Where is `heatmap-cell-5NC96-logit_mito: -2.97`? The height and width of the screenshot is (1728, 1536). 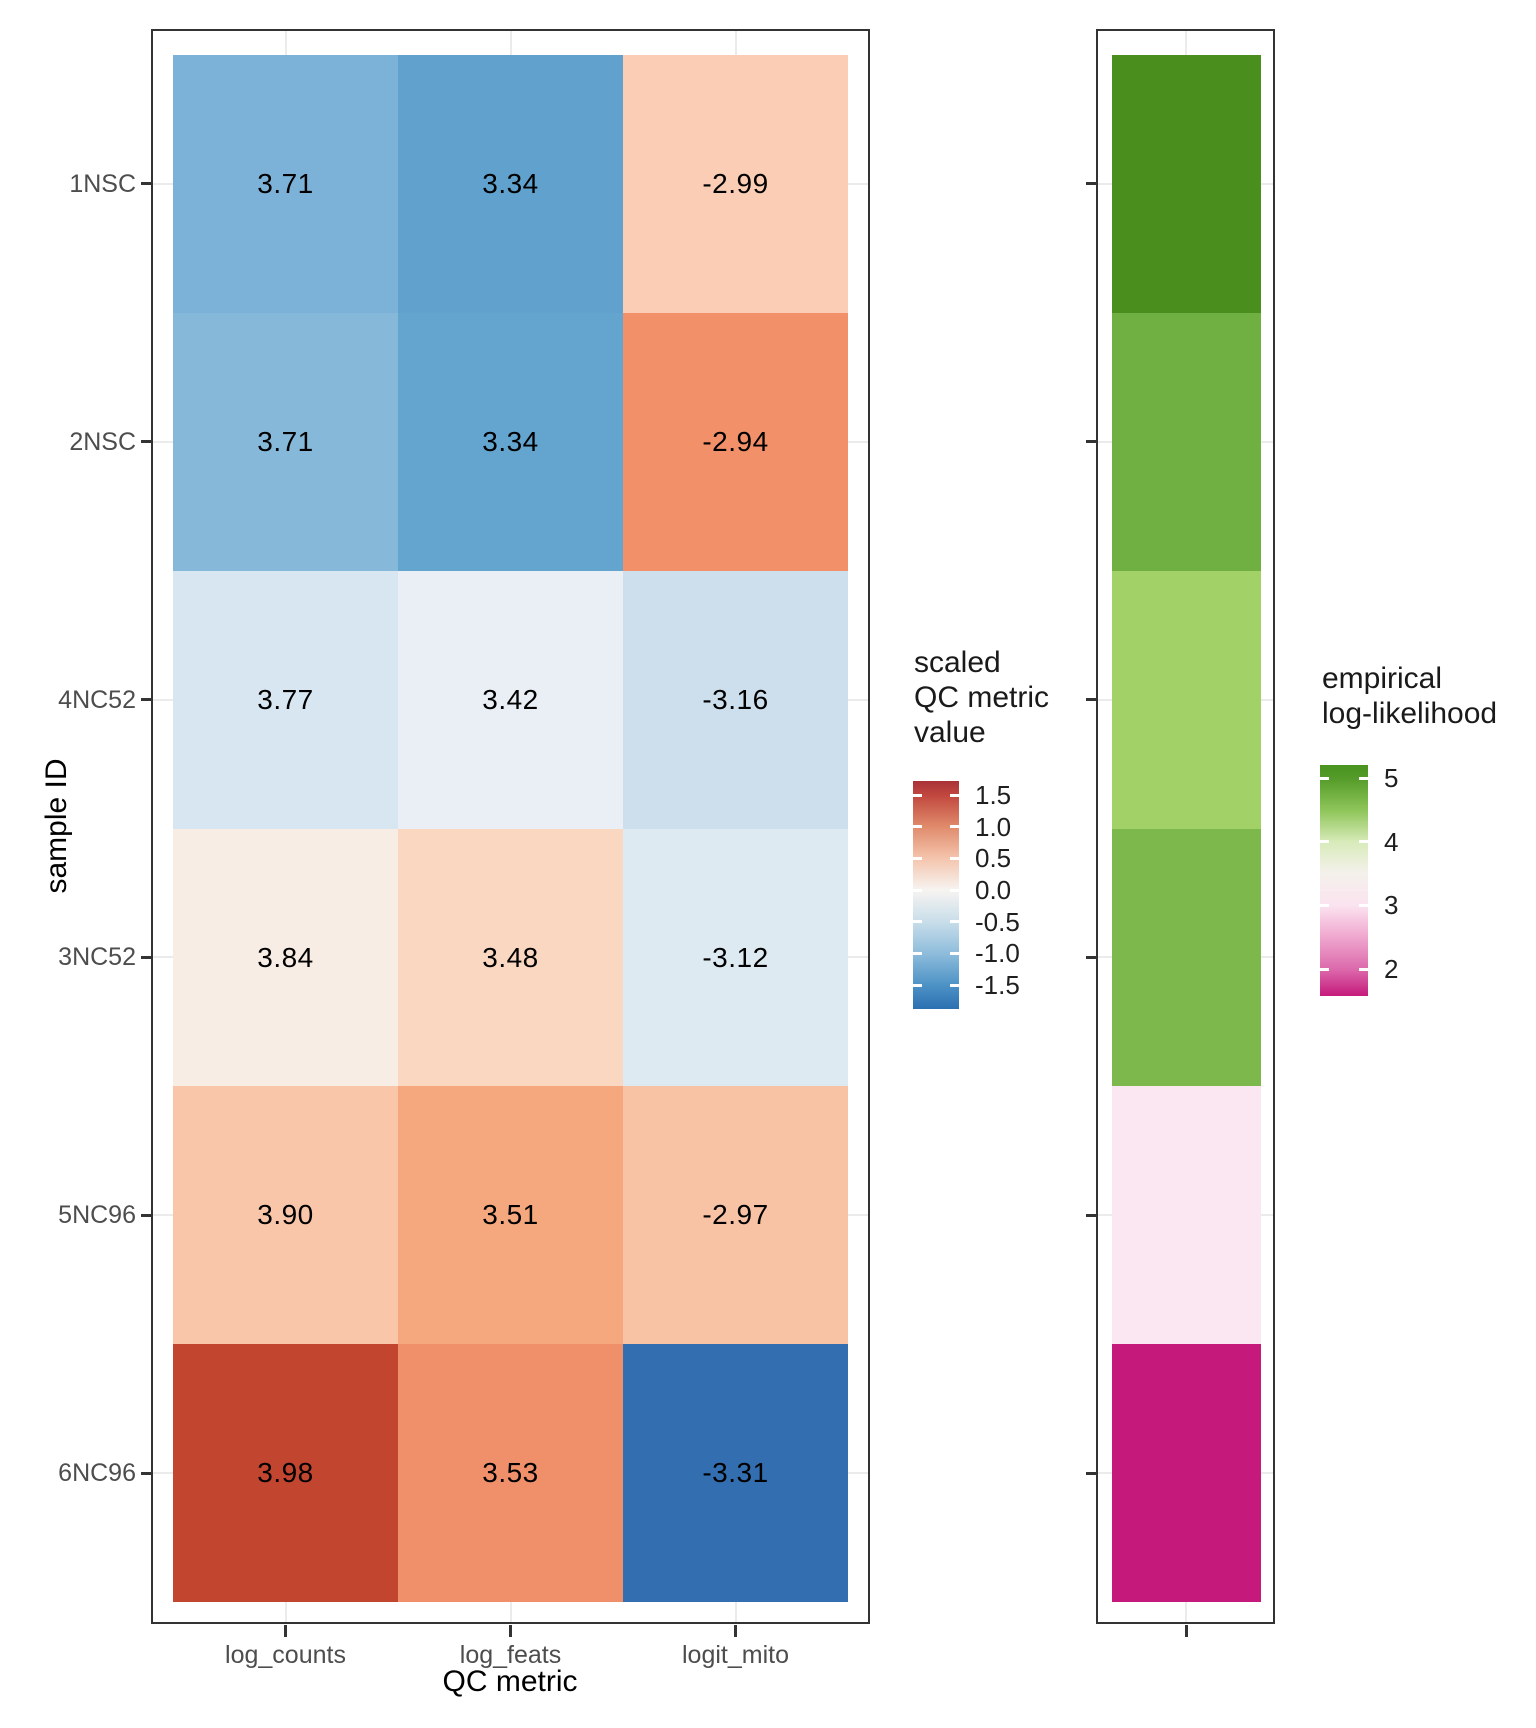
heatmap-cell-5NC96-logit_mito: -2.97 is located at coordinates (735, 1215).